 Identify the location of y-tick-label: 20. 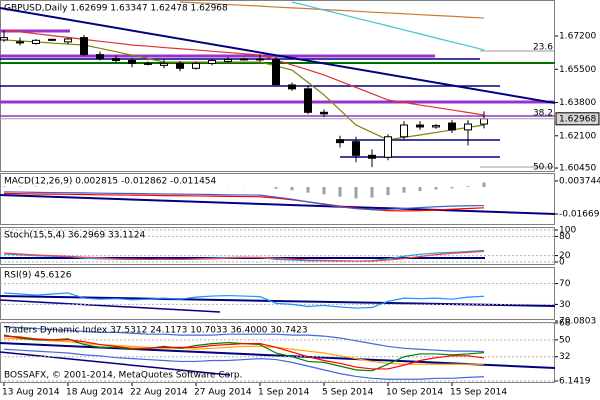
(565, 256).